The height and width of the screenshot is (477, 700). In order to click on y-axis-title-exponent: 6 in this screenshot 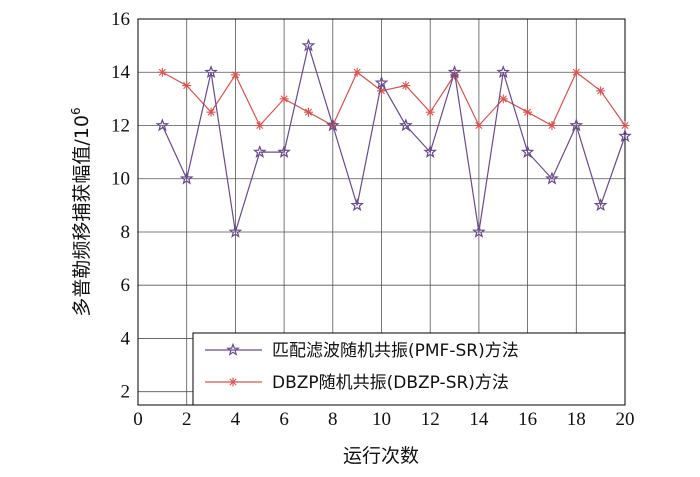, I will do `click(76, 111)`.